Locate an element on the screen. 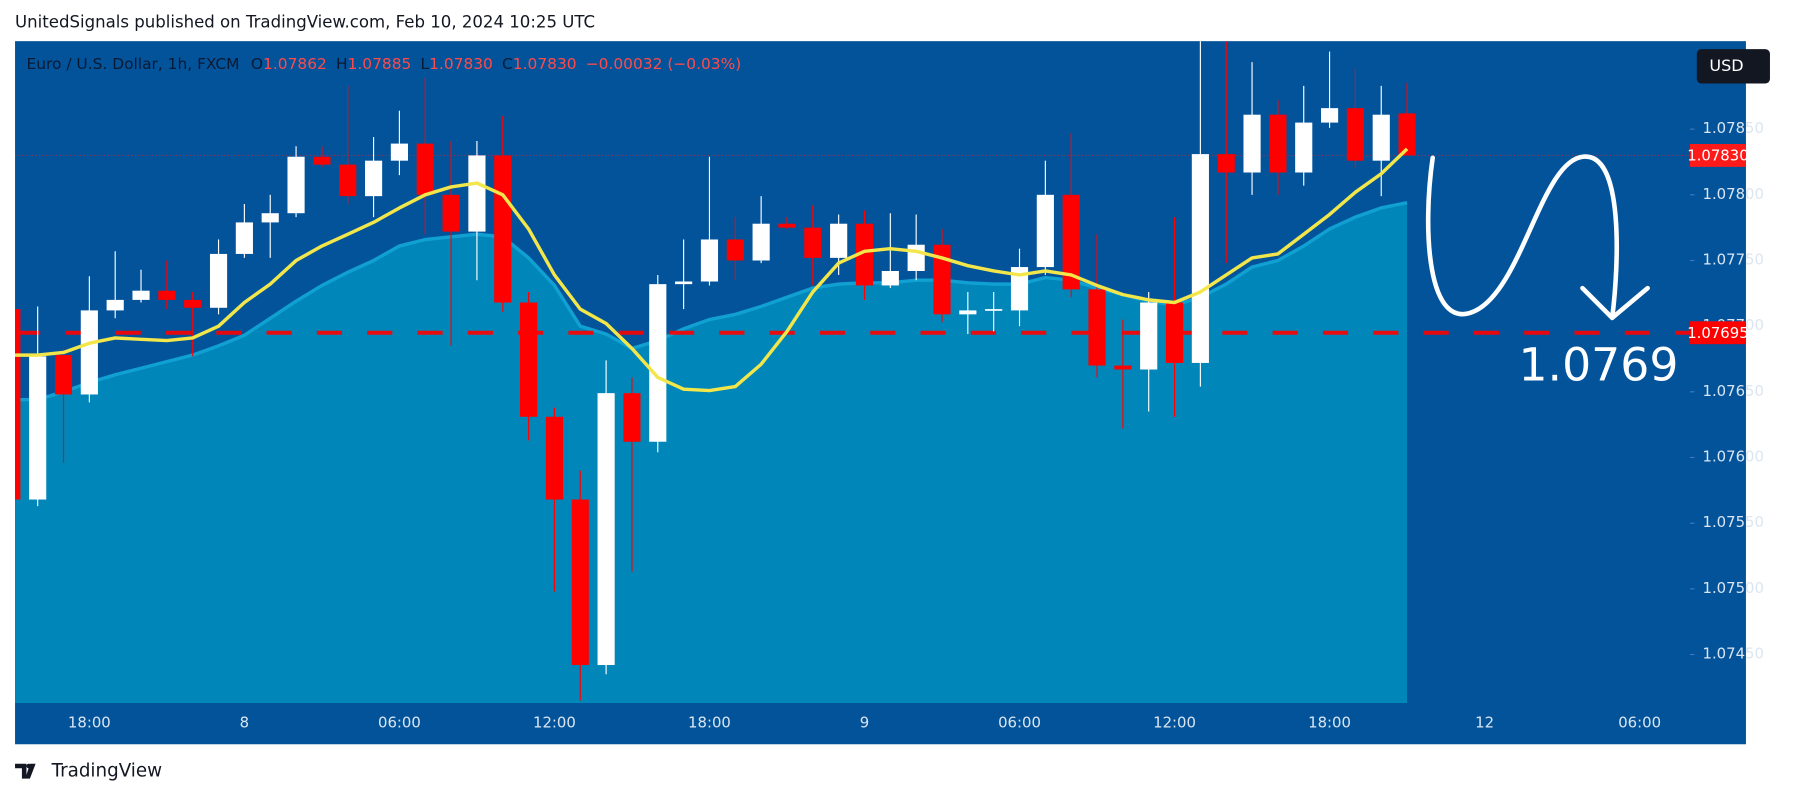 Image resolution: width=1793 pixels, height=798 pixels. y-tick-label: 1.07800 is located at coordinates (1733, 194).